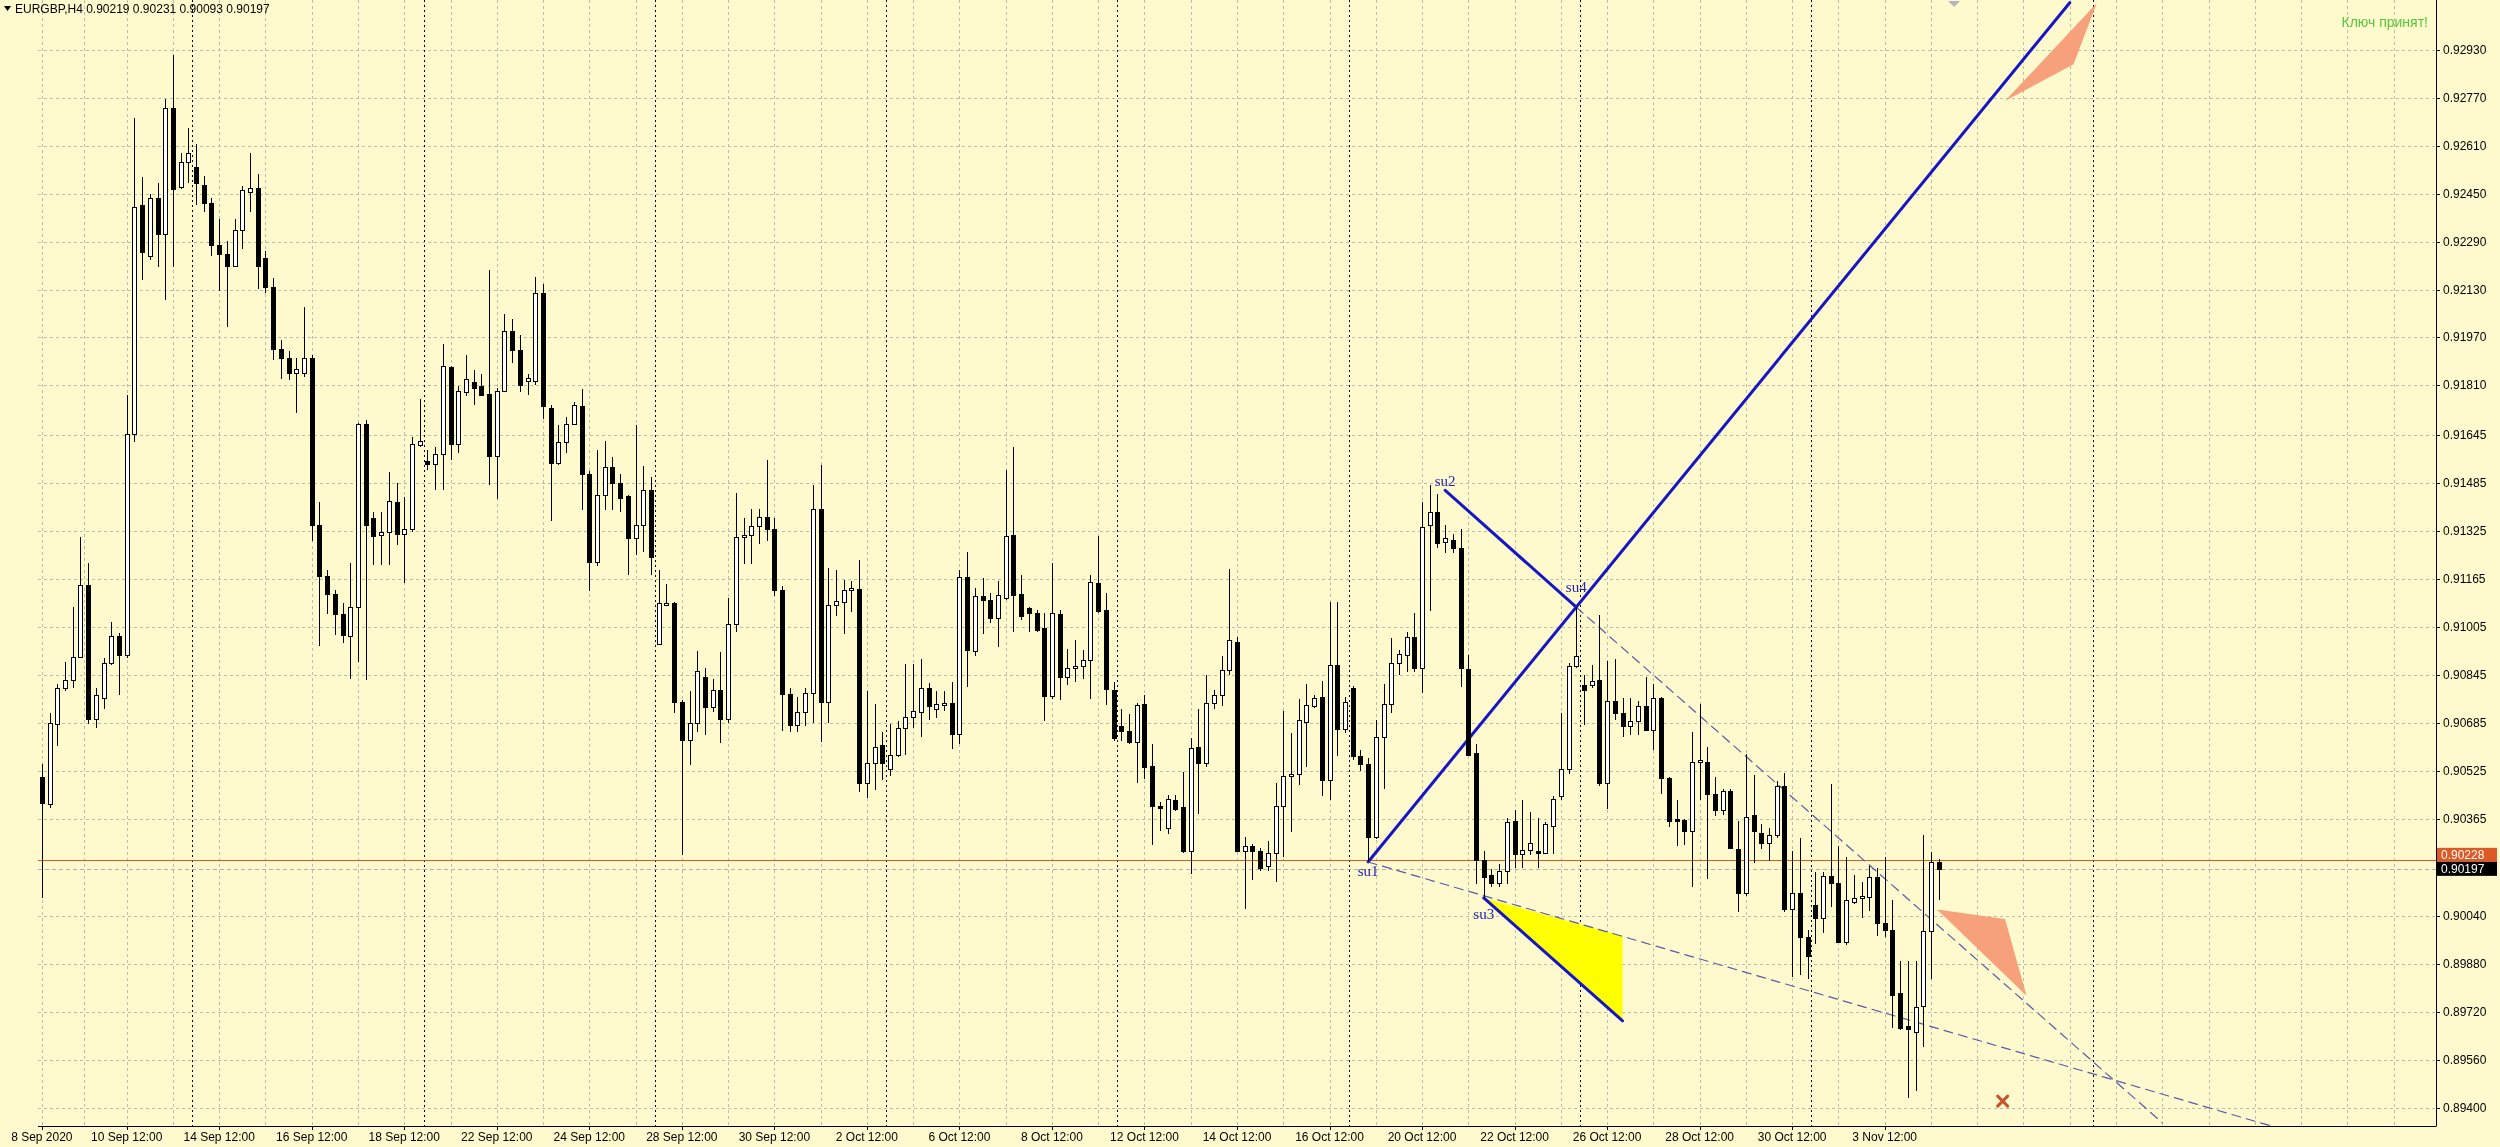 The width and height of the screenshot is (2500, 1147). What do you see at coordinates (2465, 674) in the screenshot?
I see `y-tick-label: 0.90845` at bounding box center [2465, 674].